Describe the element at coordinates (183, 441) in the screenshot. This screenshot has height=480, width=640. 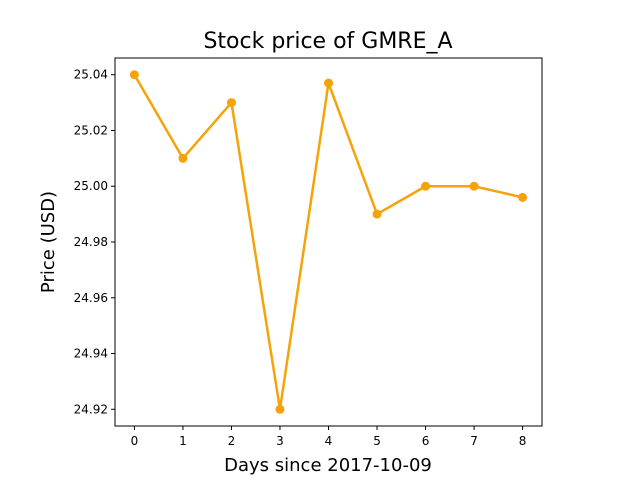
I see `x-tick-label: 1` at that location.